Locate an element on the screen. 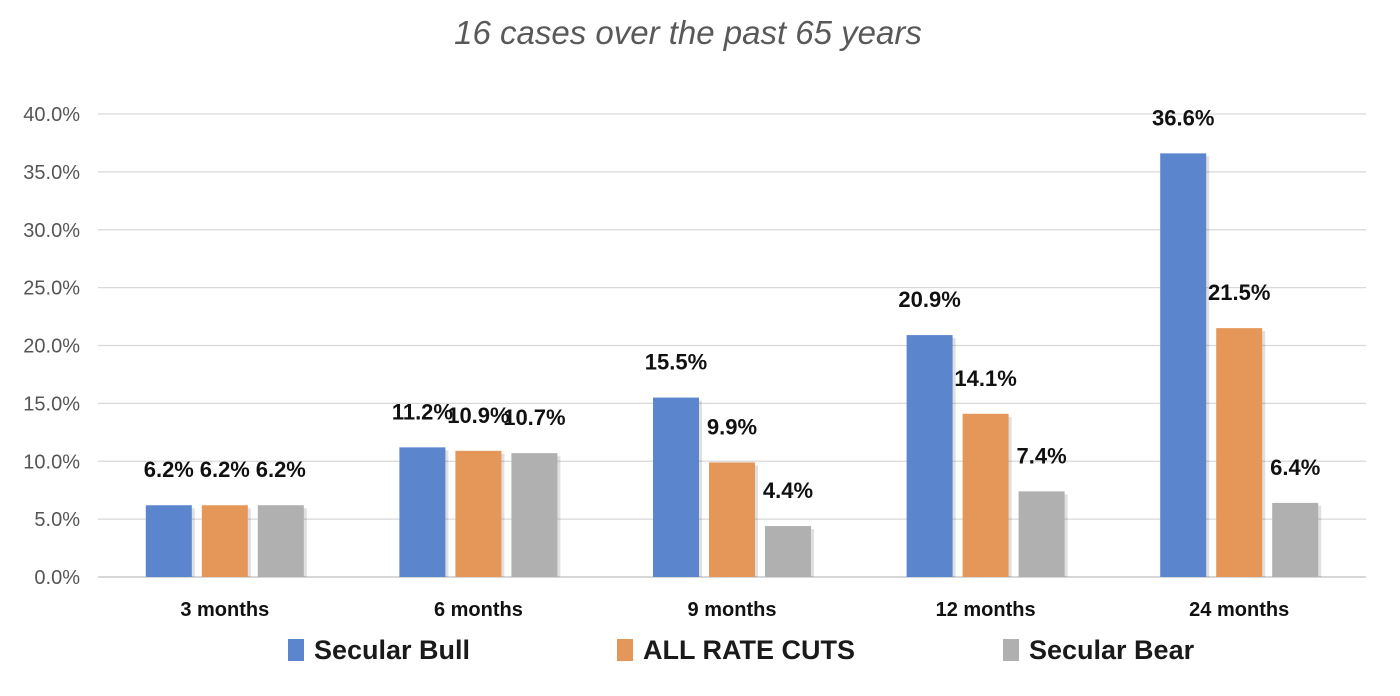  data-label: 14.1% is located at coordinates (985, 378).